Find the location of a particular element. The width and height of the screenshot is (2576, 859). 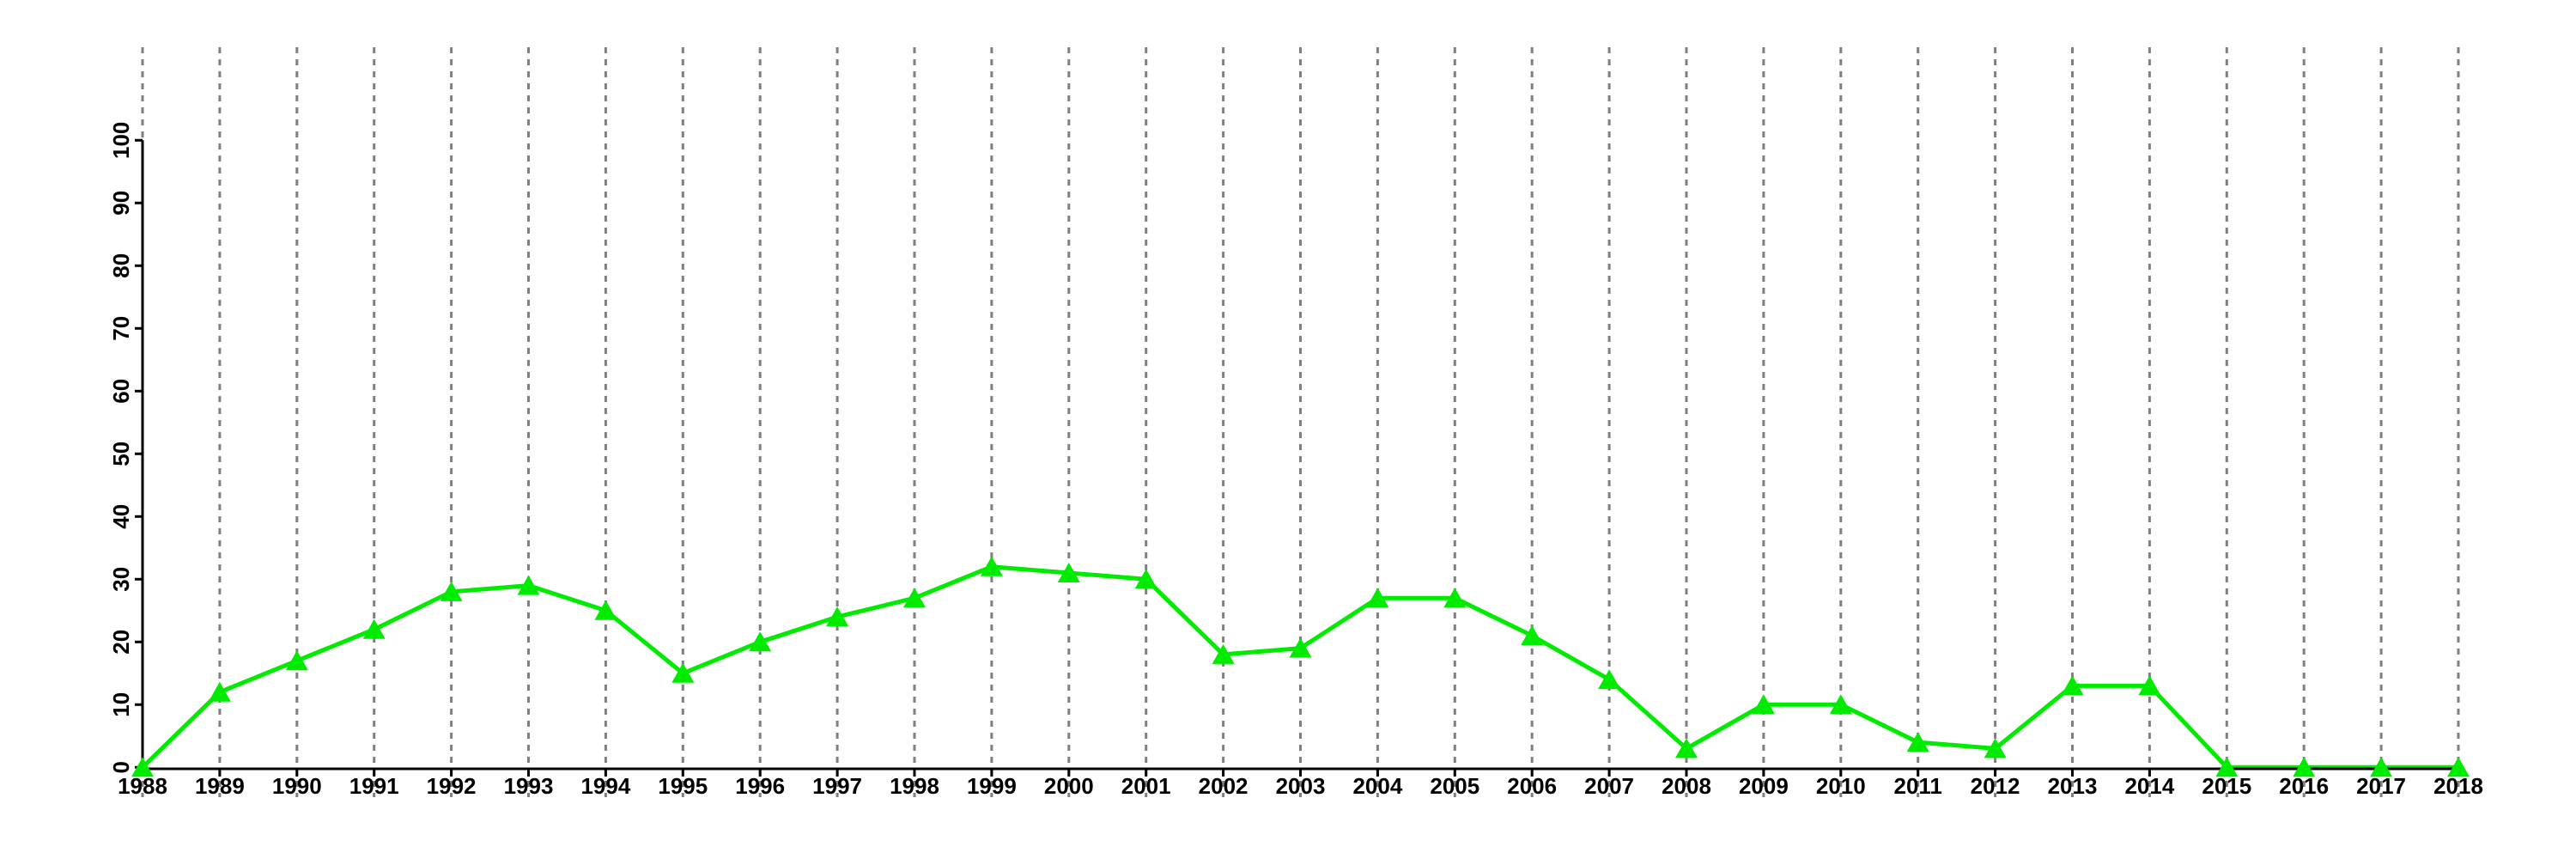

x-tick-label: 2014 is located at coordinates (2149, 786).